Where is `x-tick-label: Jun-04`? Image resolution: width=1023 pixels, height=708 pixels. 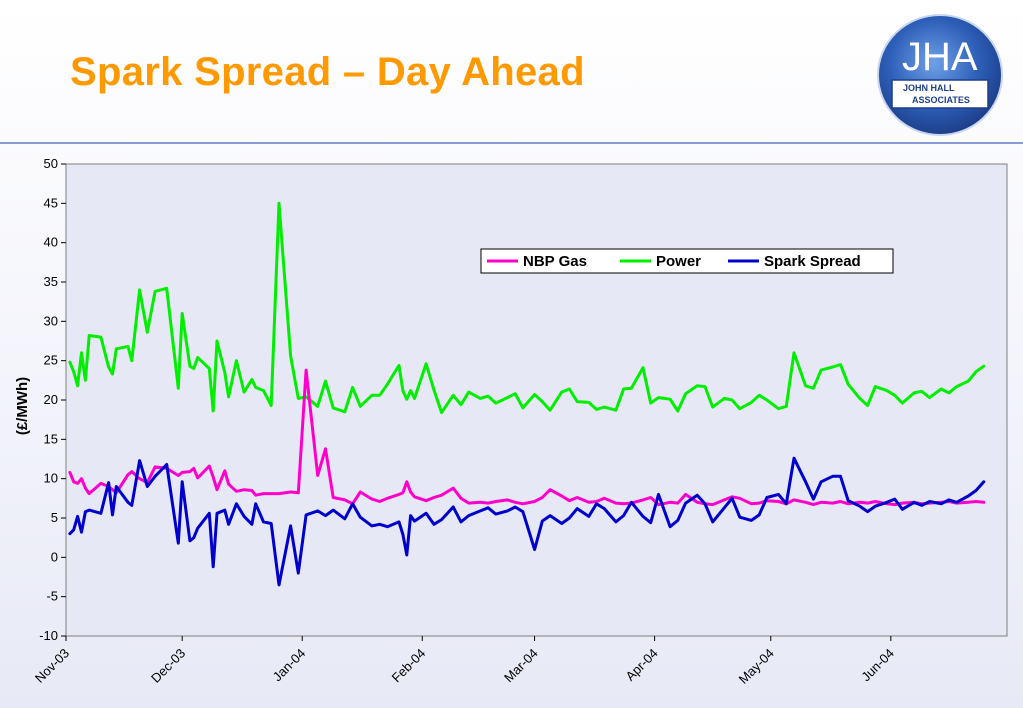 x-tick-label: Jun-04 is located at coordinates (877, 665).